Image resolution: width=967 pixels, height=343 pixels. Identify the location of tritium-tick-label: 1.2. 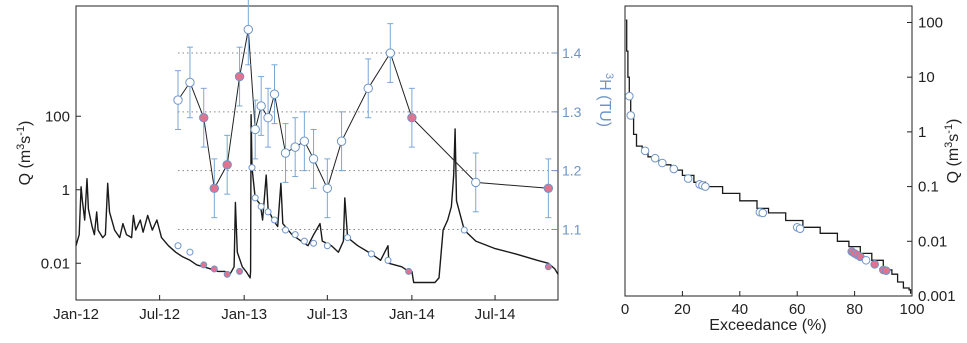
(572, 171).